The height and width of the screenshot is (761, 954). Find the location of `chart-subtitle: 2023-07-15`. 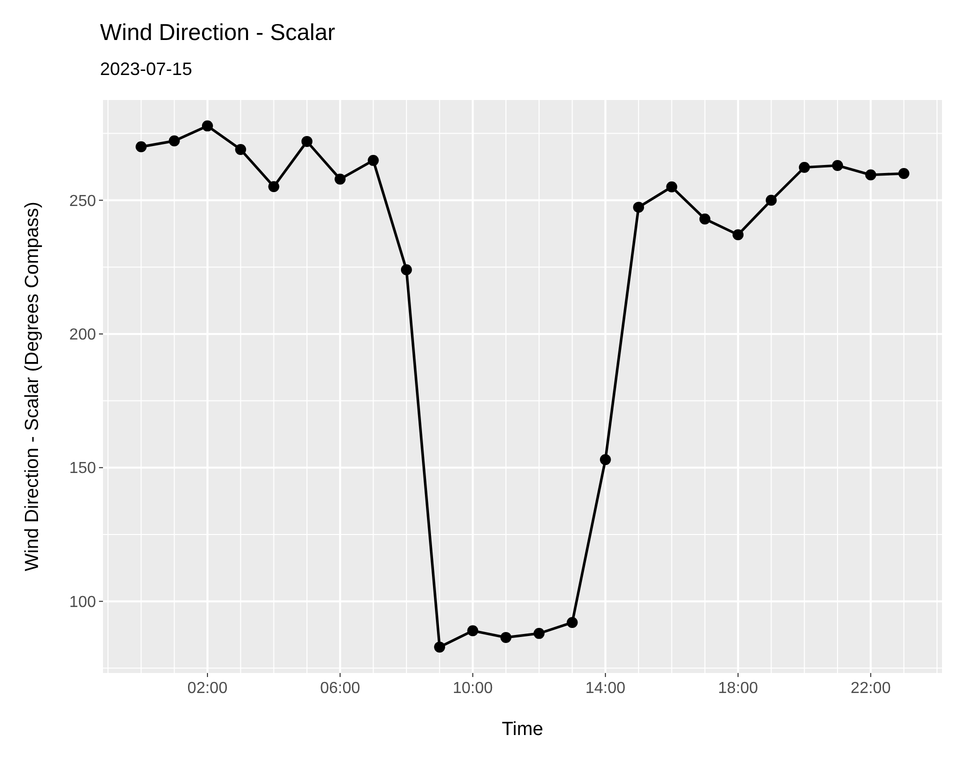

chart-subtitle: 2023-07-15 is located at coordinates (146, 69).